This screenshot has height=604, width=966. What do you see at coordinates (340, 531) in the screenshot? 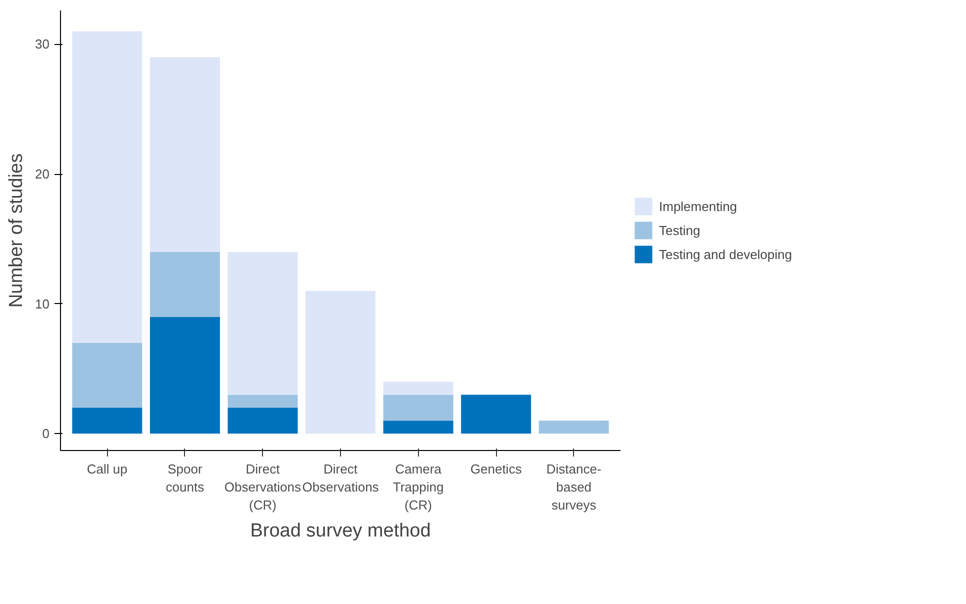
I see `x-axis-title: Broad survey method` at bounding box center [340, 531].